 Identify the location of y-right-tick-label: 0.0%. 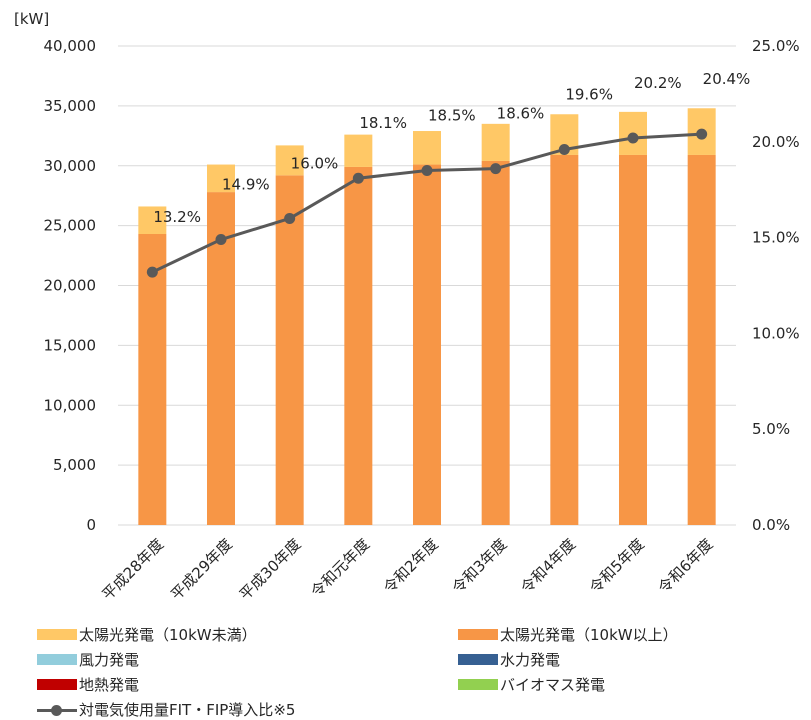
(771, 525).